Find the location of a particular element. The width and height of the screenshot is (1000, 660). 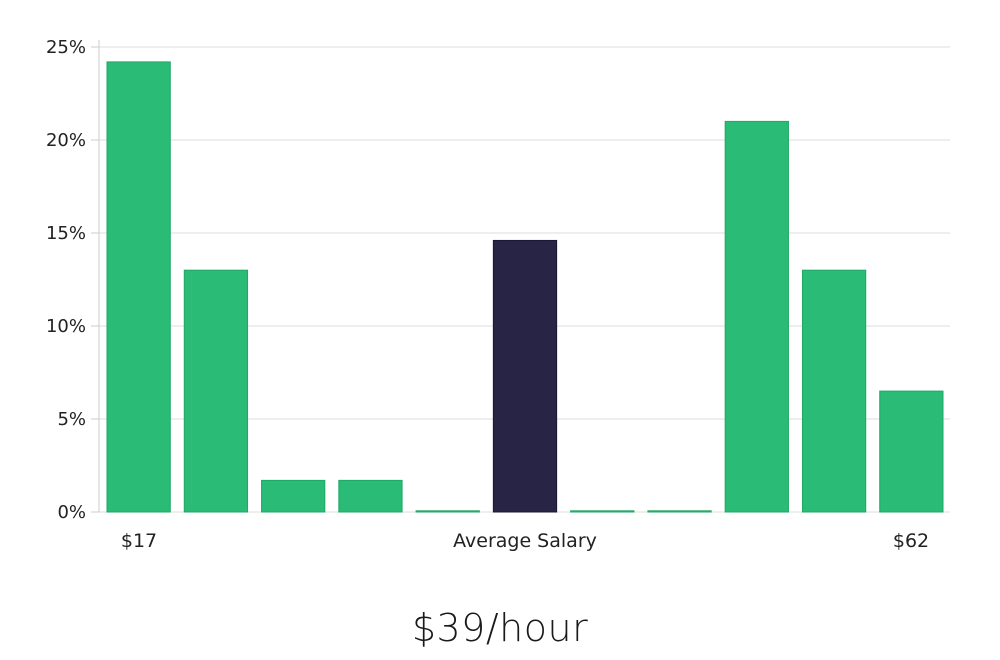

y-tick-label-20: 20% is located at coordinates (66, 140).